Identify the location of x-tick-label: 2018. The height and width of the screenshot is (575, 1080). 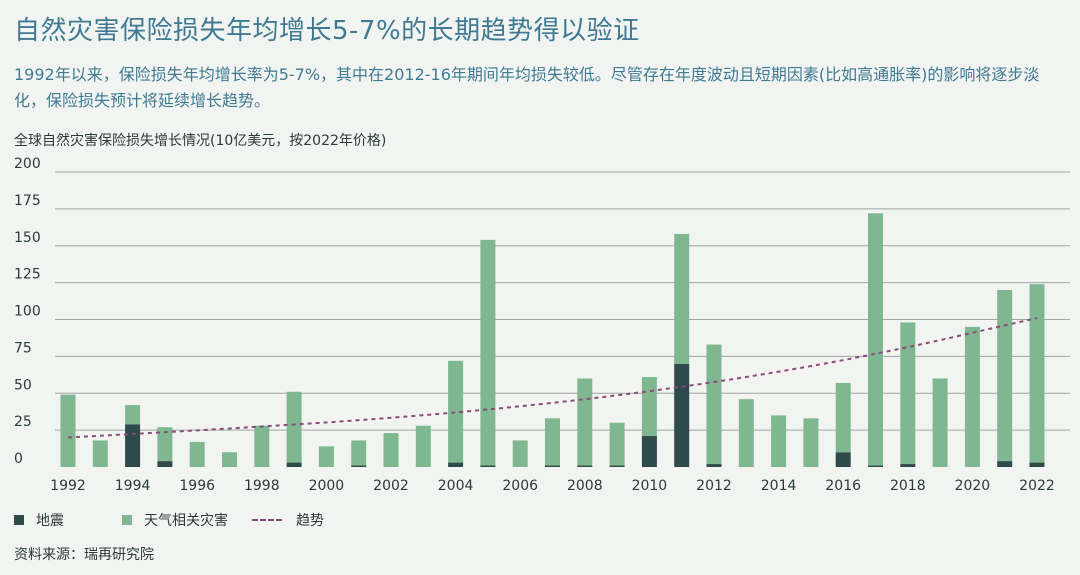
(908, 486).